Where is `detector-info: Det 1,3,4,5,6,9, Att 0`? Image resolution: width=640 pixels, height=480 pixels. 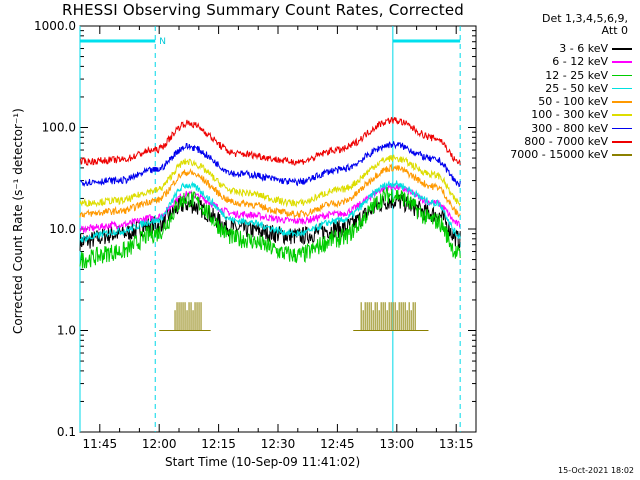
detector-info: Det 1,3,4,5,6,9, Att 0 is located at coordinates (585, 25).